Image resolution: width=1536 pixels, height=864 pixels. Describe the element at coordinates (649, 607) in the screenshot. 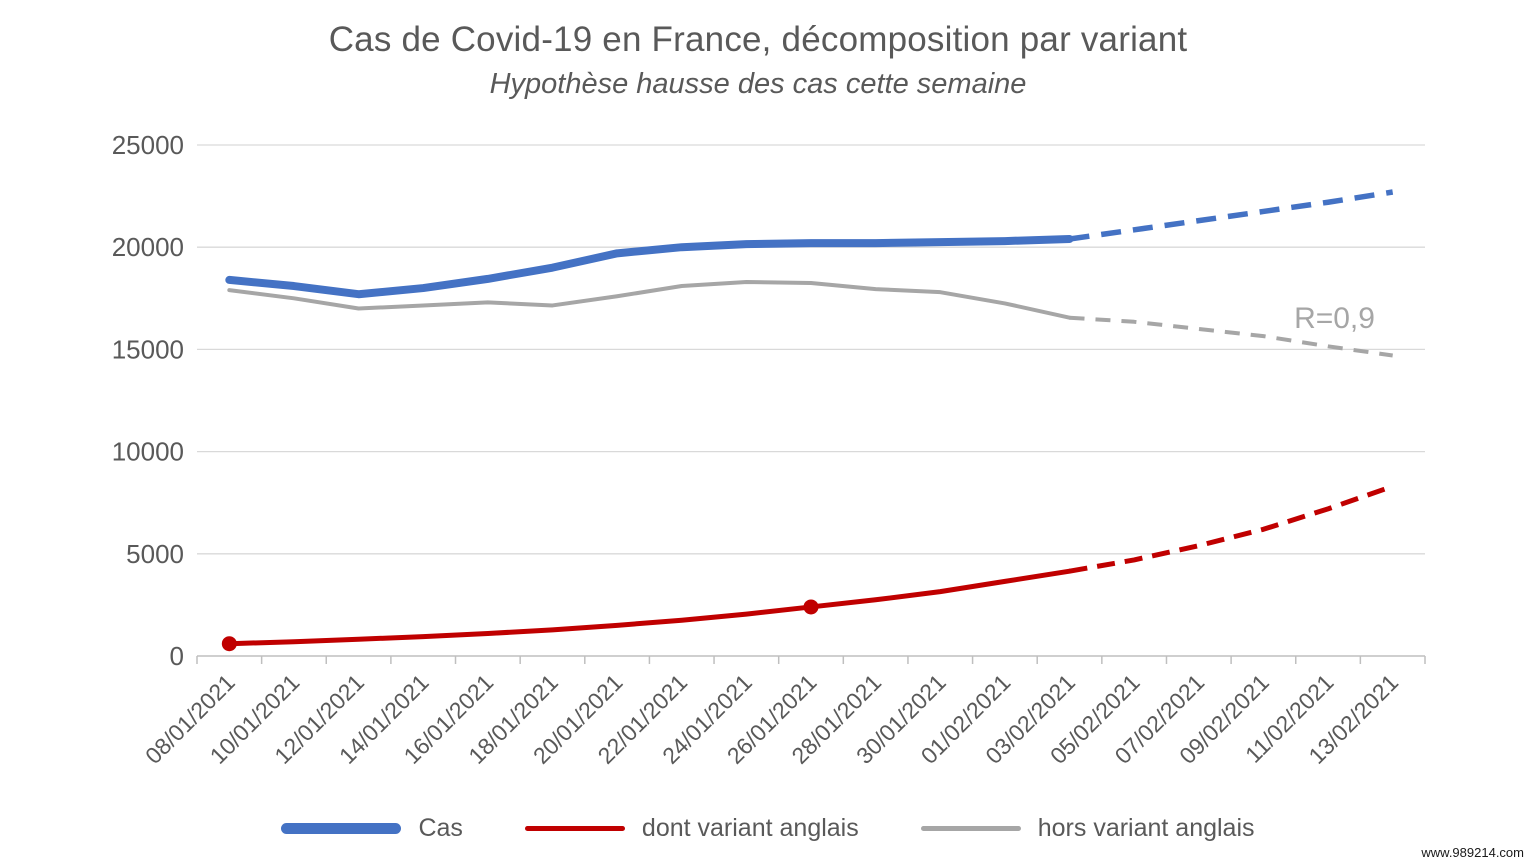

I see `series-line-dont-variant-anglais` at that location.